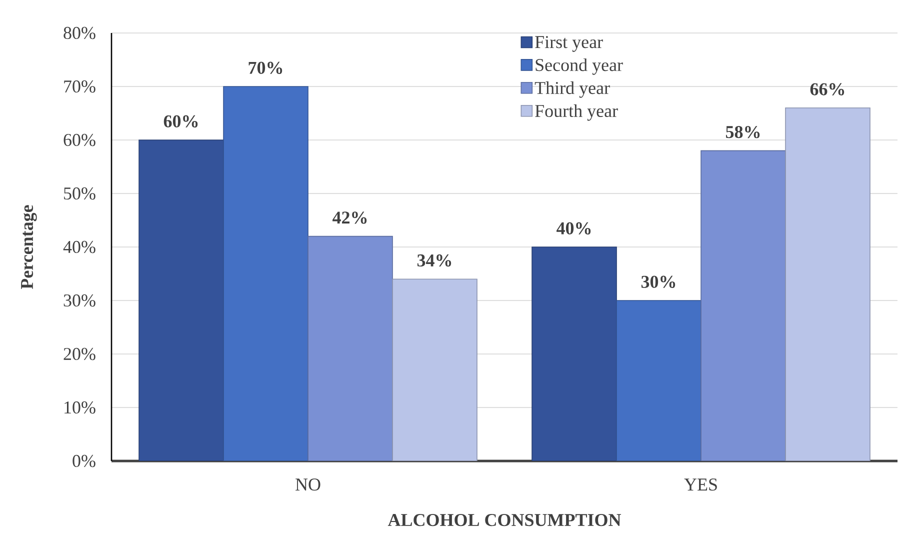 The width and height of the screenshot is (903, 543). What do you see at coordinates (572, 89) in the screenshot?
I see `legend-label: Third year` at bounding box center [572, 89].